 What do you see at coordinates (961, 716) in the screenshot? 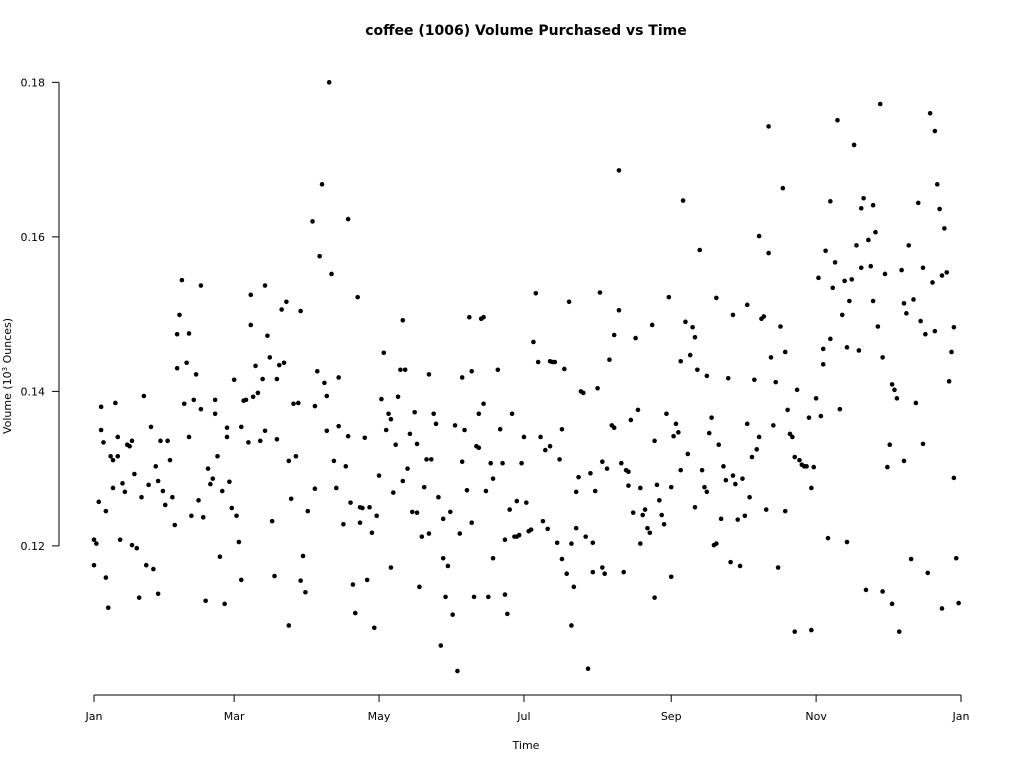
I see `x-tick-label: Jan` at bounding box center [961, 716].